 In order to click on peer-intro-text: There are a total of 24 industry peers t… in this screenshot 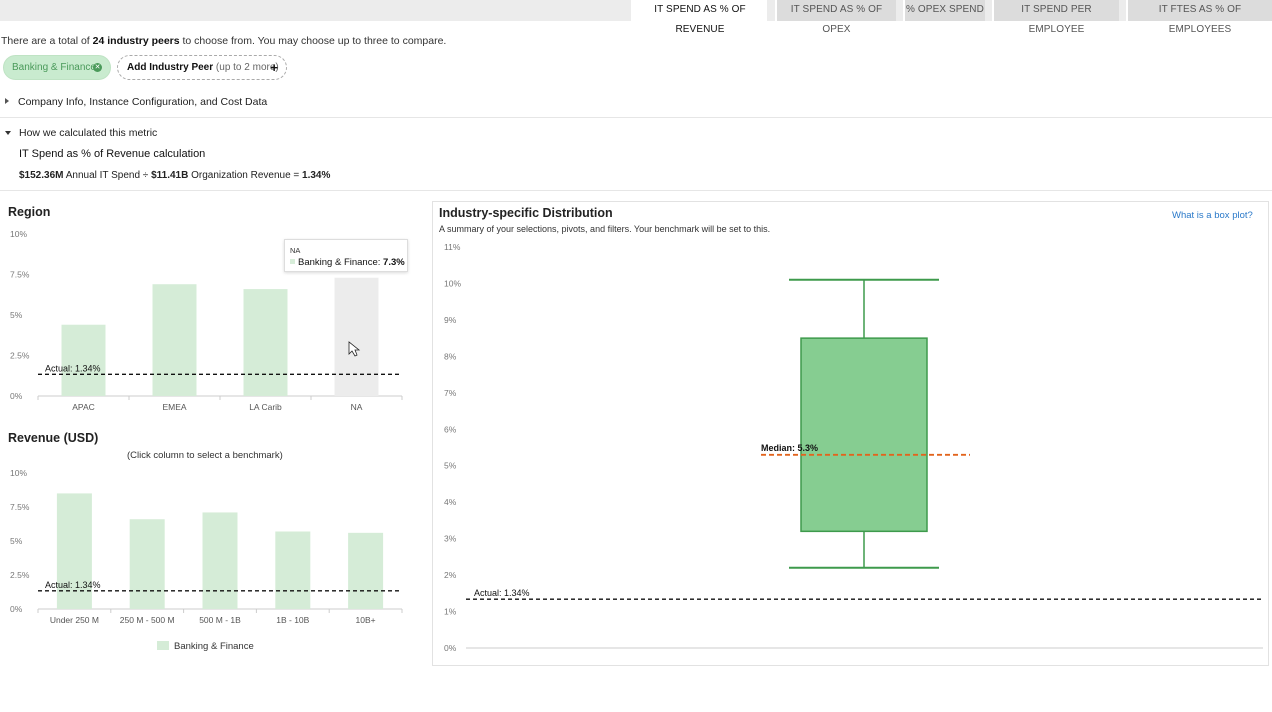, I will do `click(223, 41)`.